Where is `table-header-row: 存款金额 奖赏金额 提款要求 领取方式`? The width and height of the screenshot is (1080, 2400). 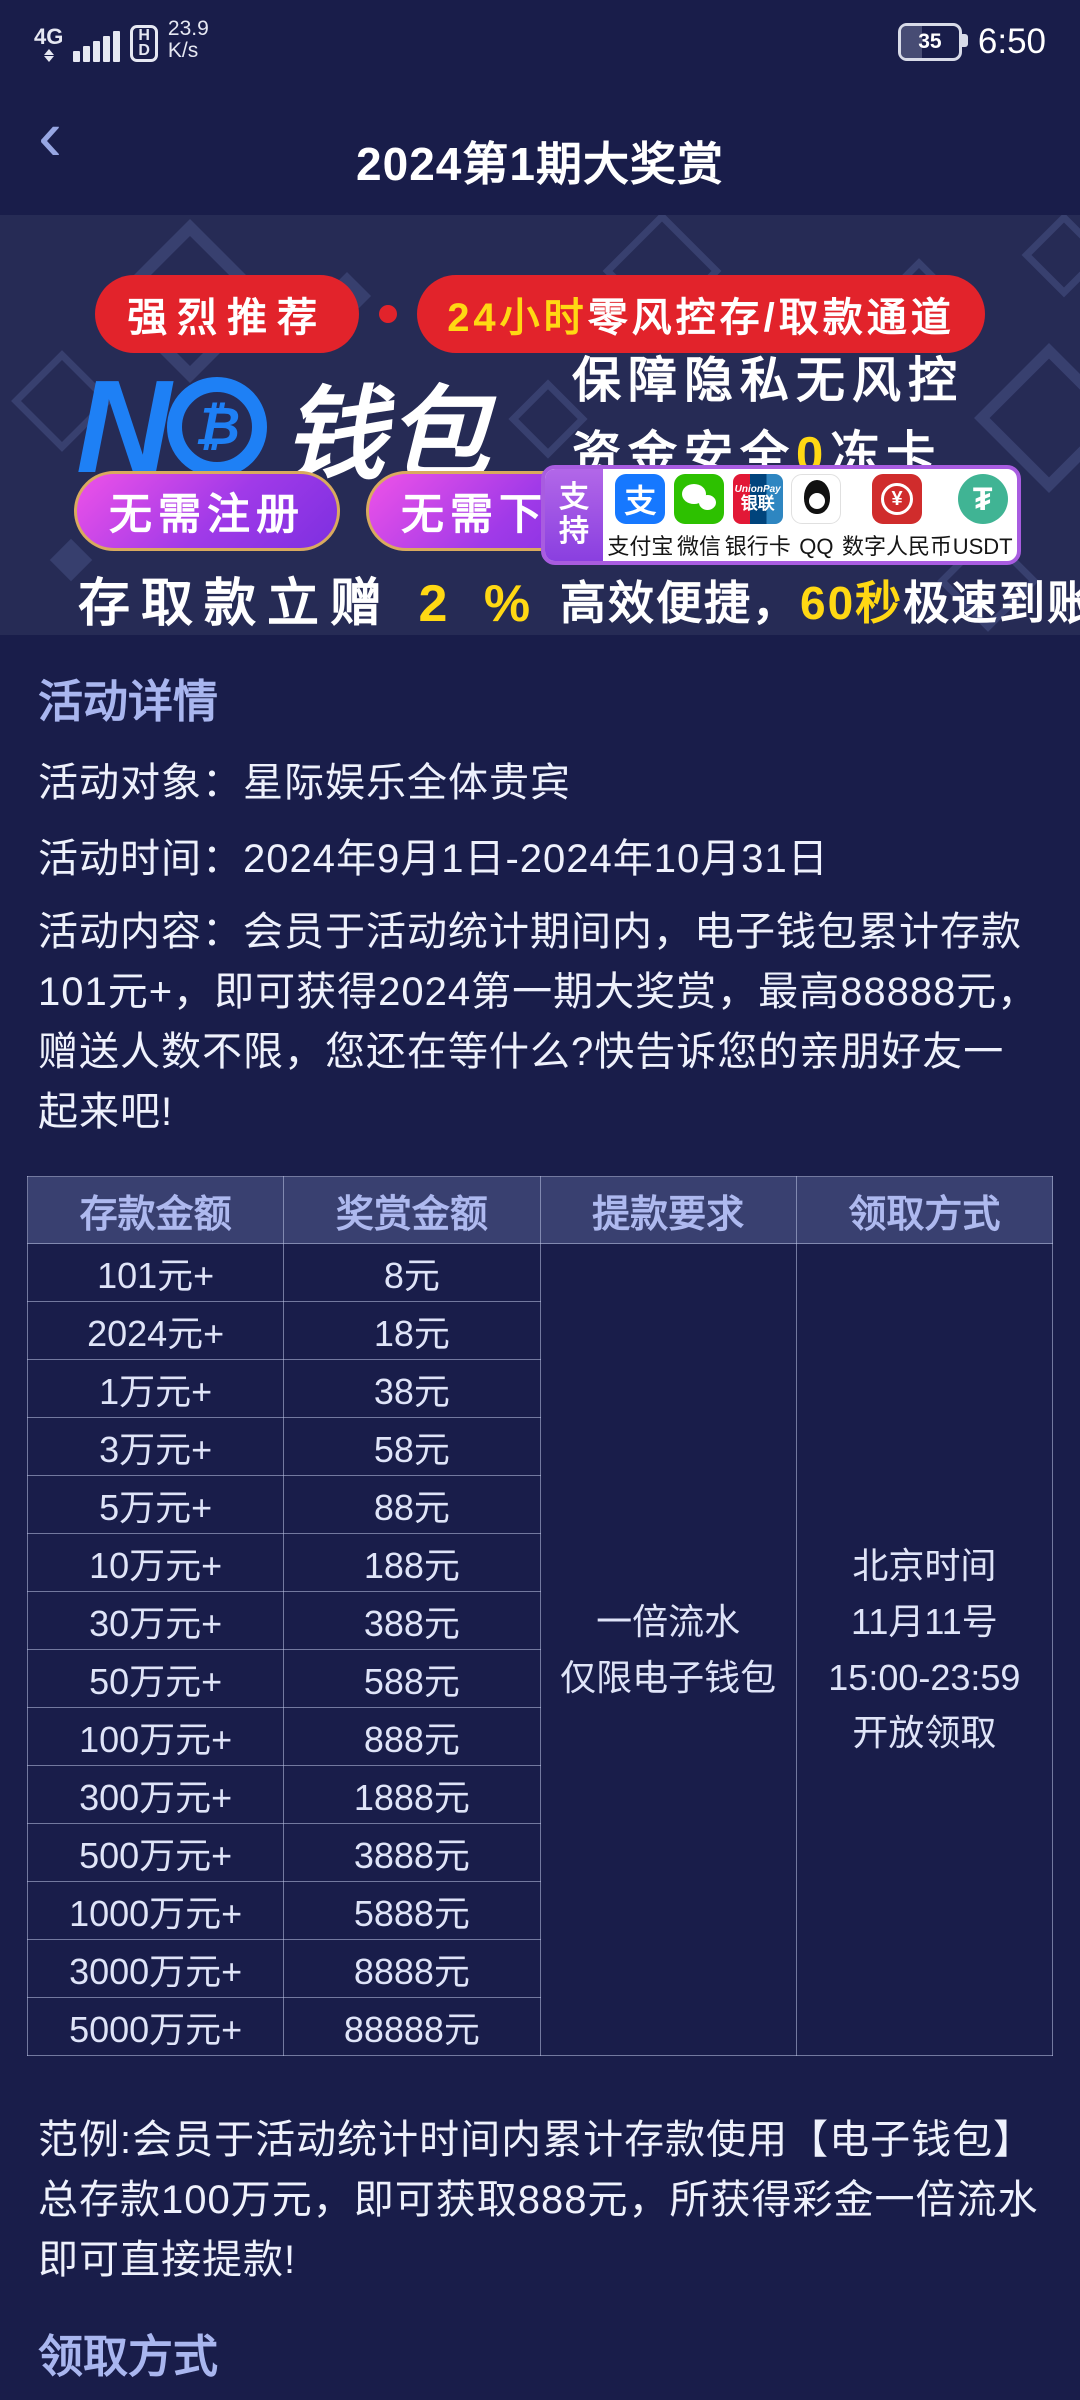
table-header-row: 存款金额 奖赏金额 提款要求 领取方式 is located at coordinates (540, 1210).